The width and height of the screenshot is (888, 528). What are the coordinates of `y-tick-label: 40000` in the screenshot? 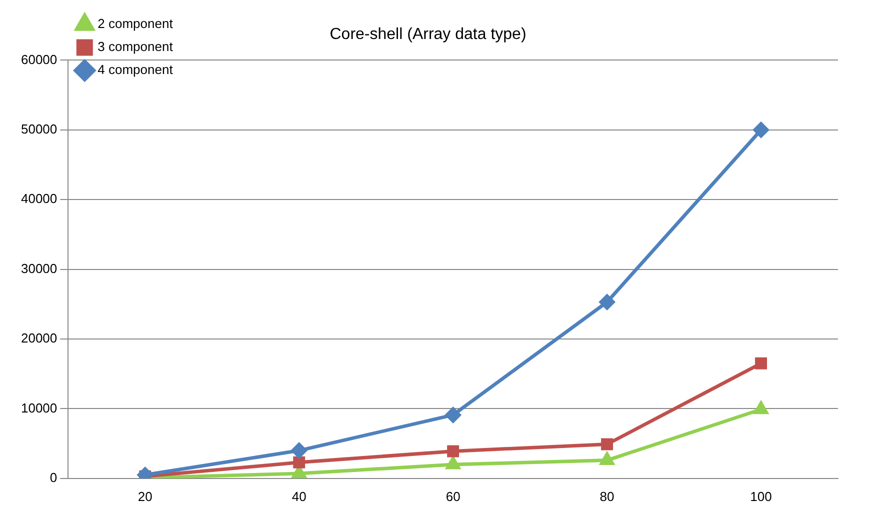 It's located at (39, 198).